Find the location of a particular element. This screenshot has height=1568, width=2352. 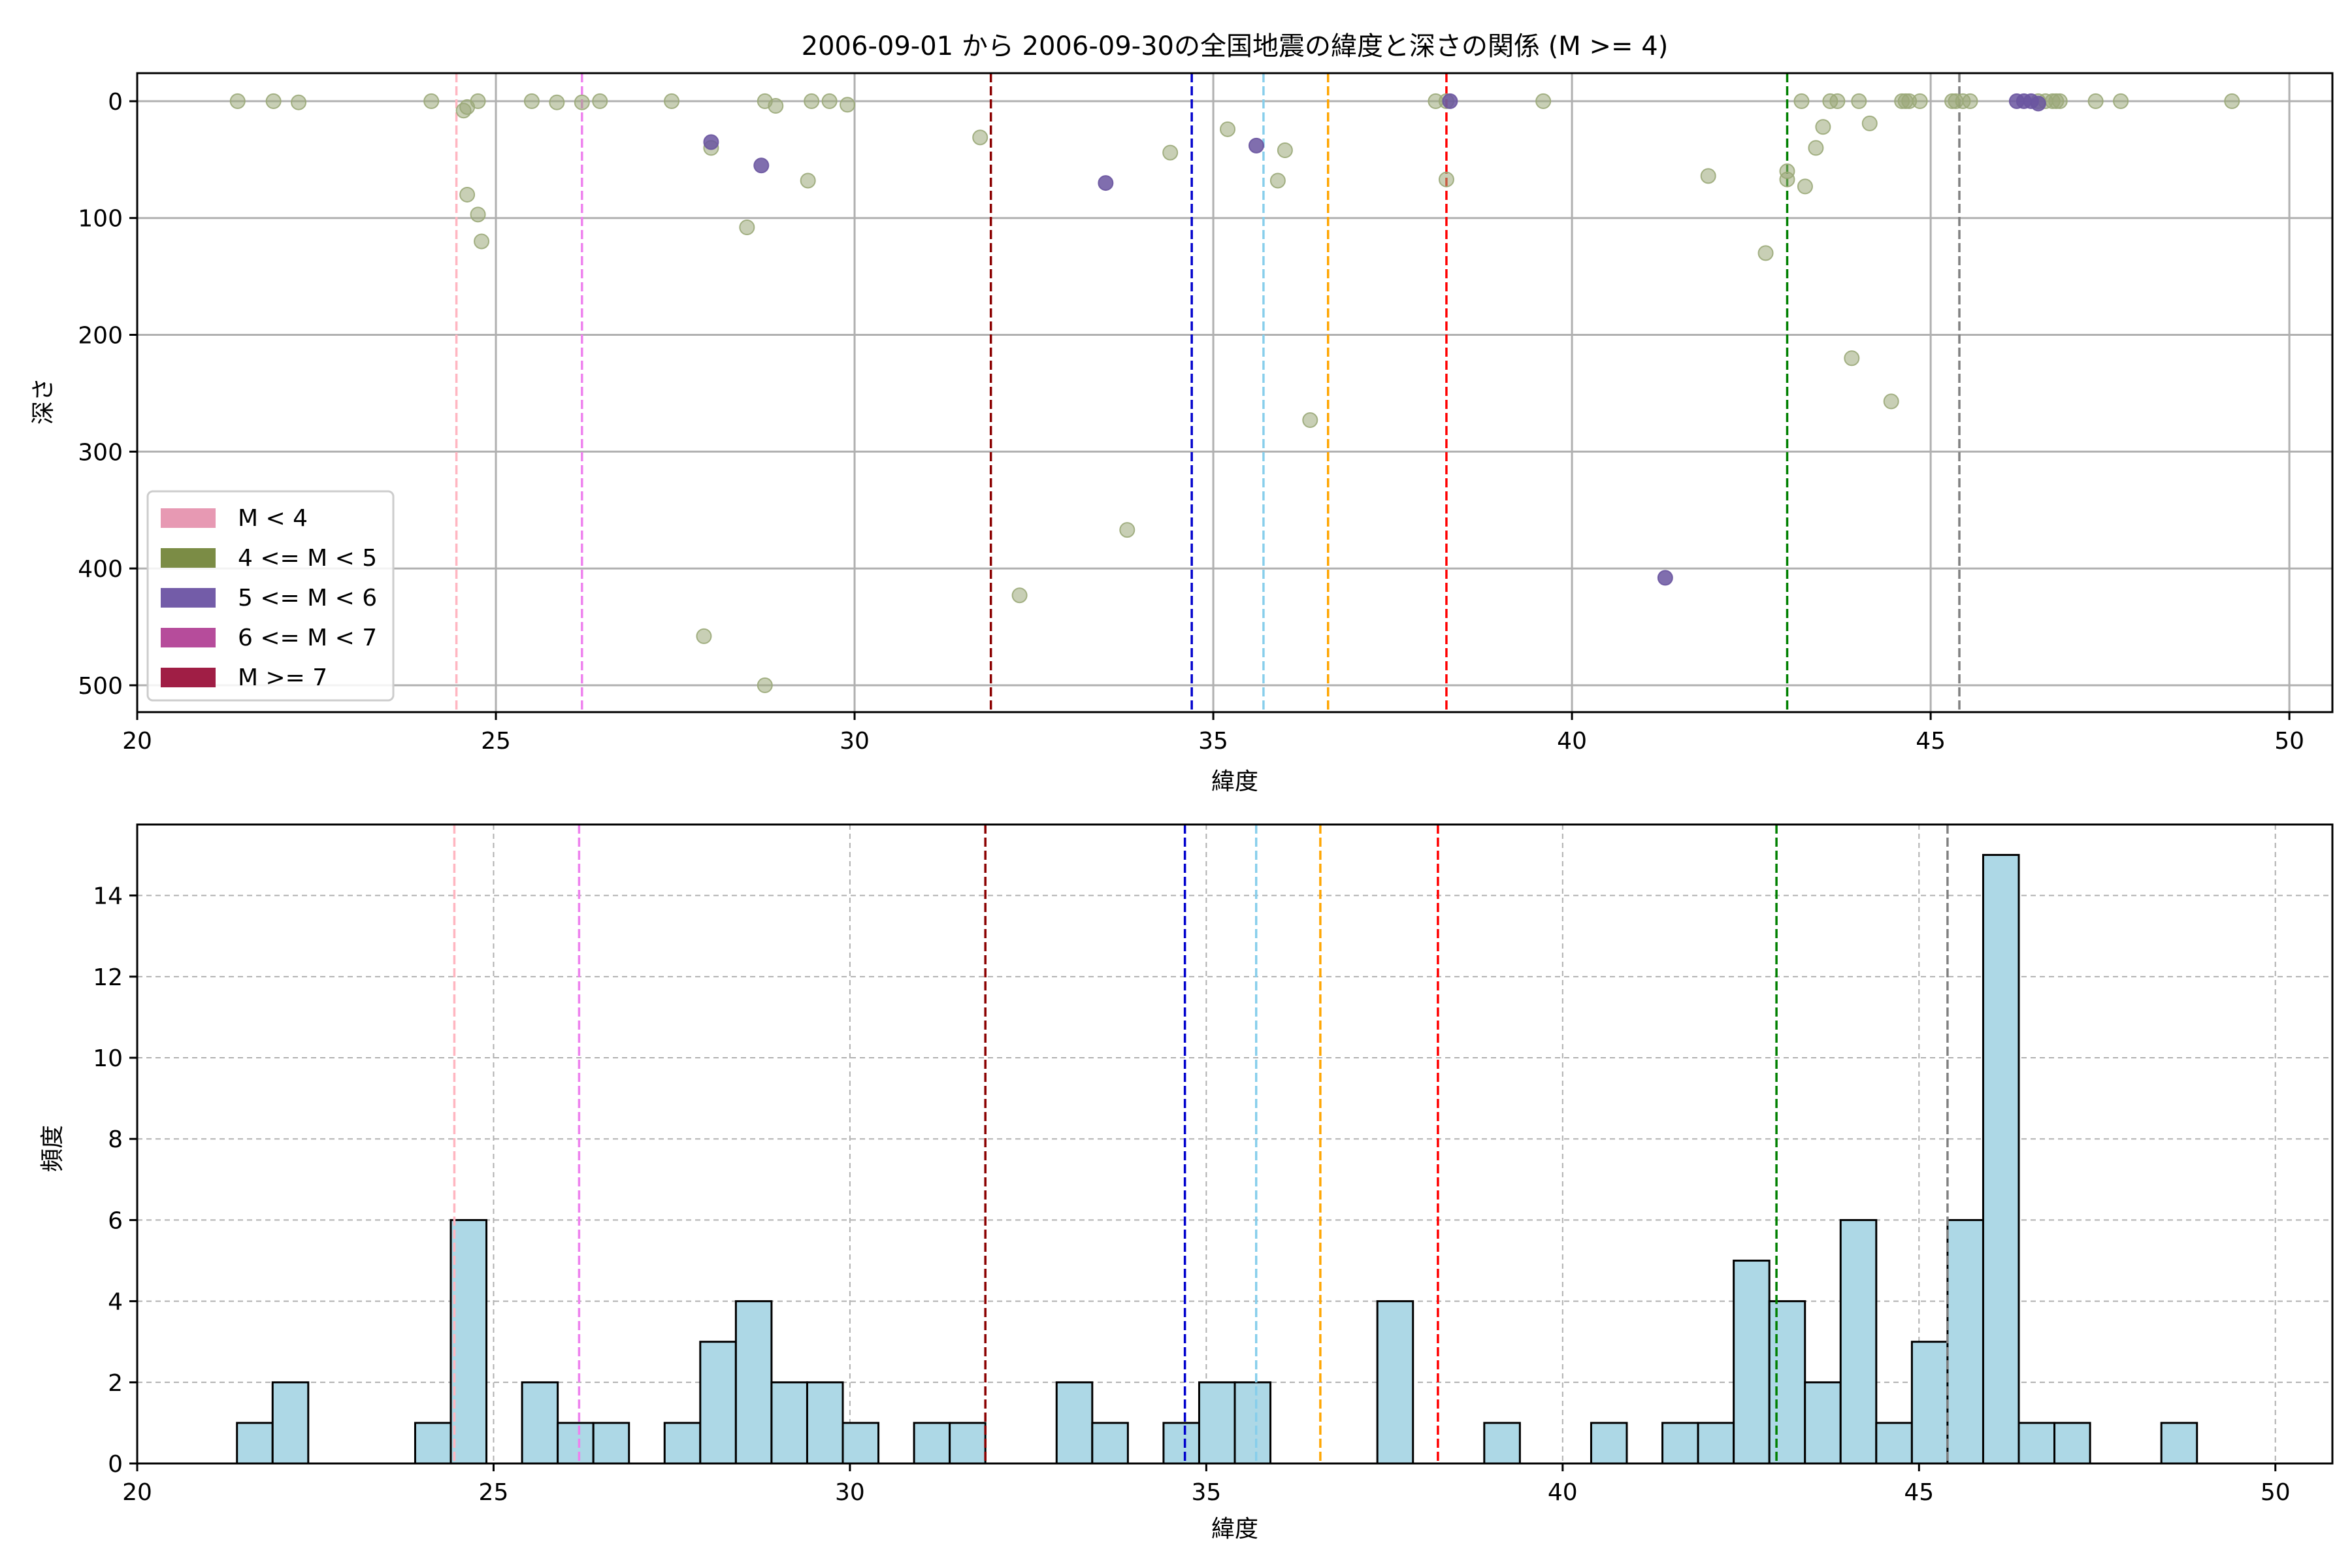

scatter-x-tick-label: 45 is located at coordinates (1931, 741).